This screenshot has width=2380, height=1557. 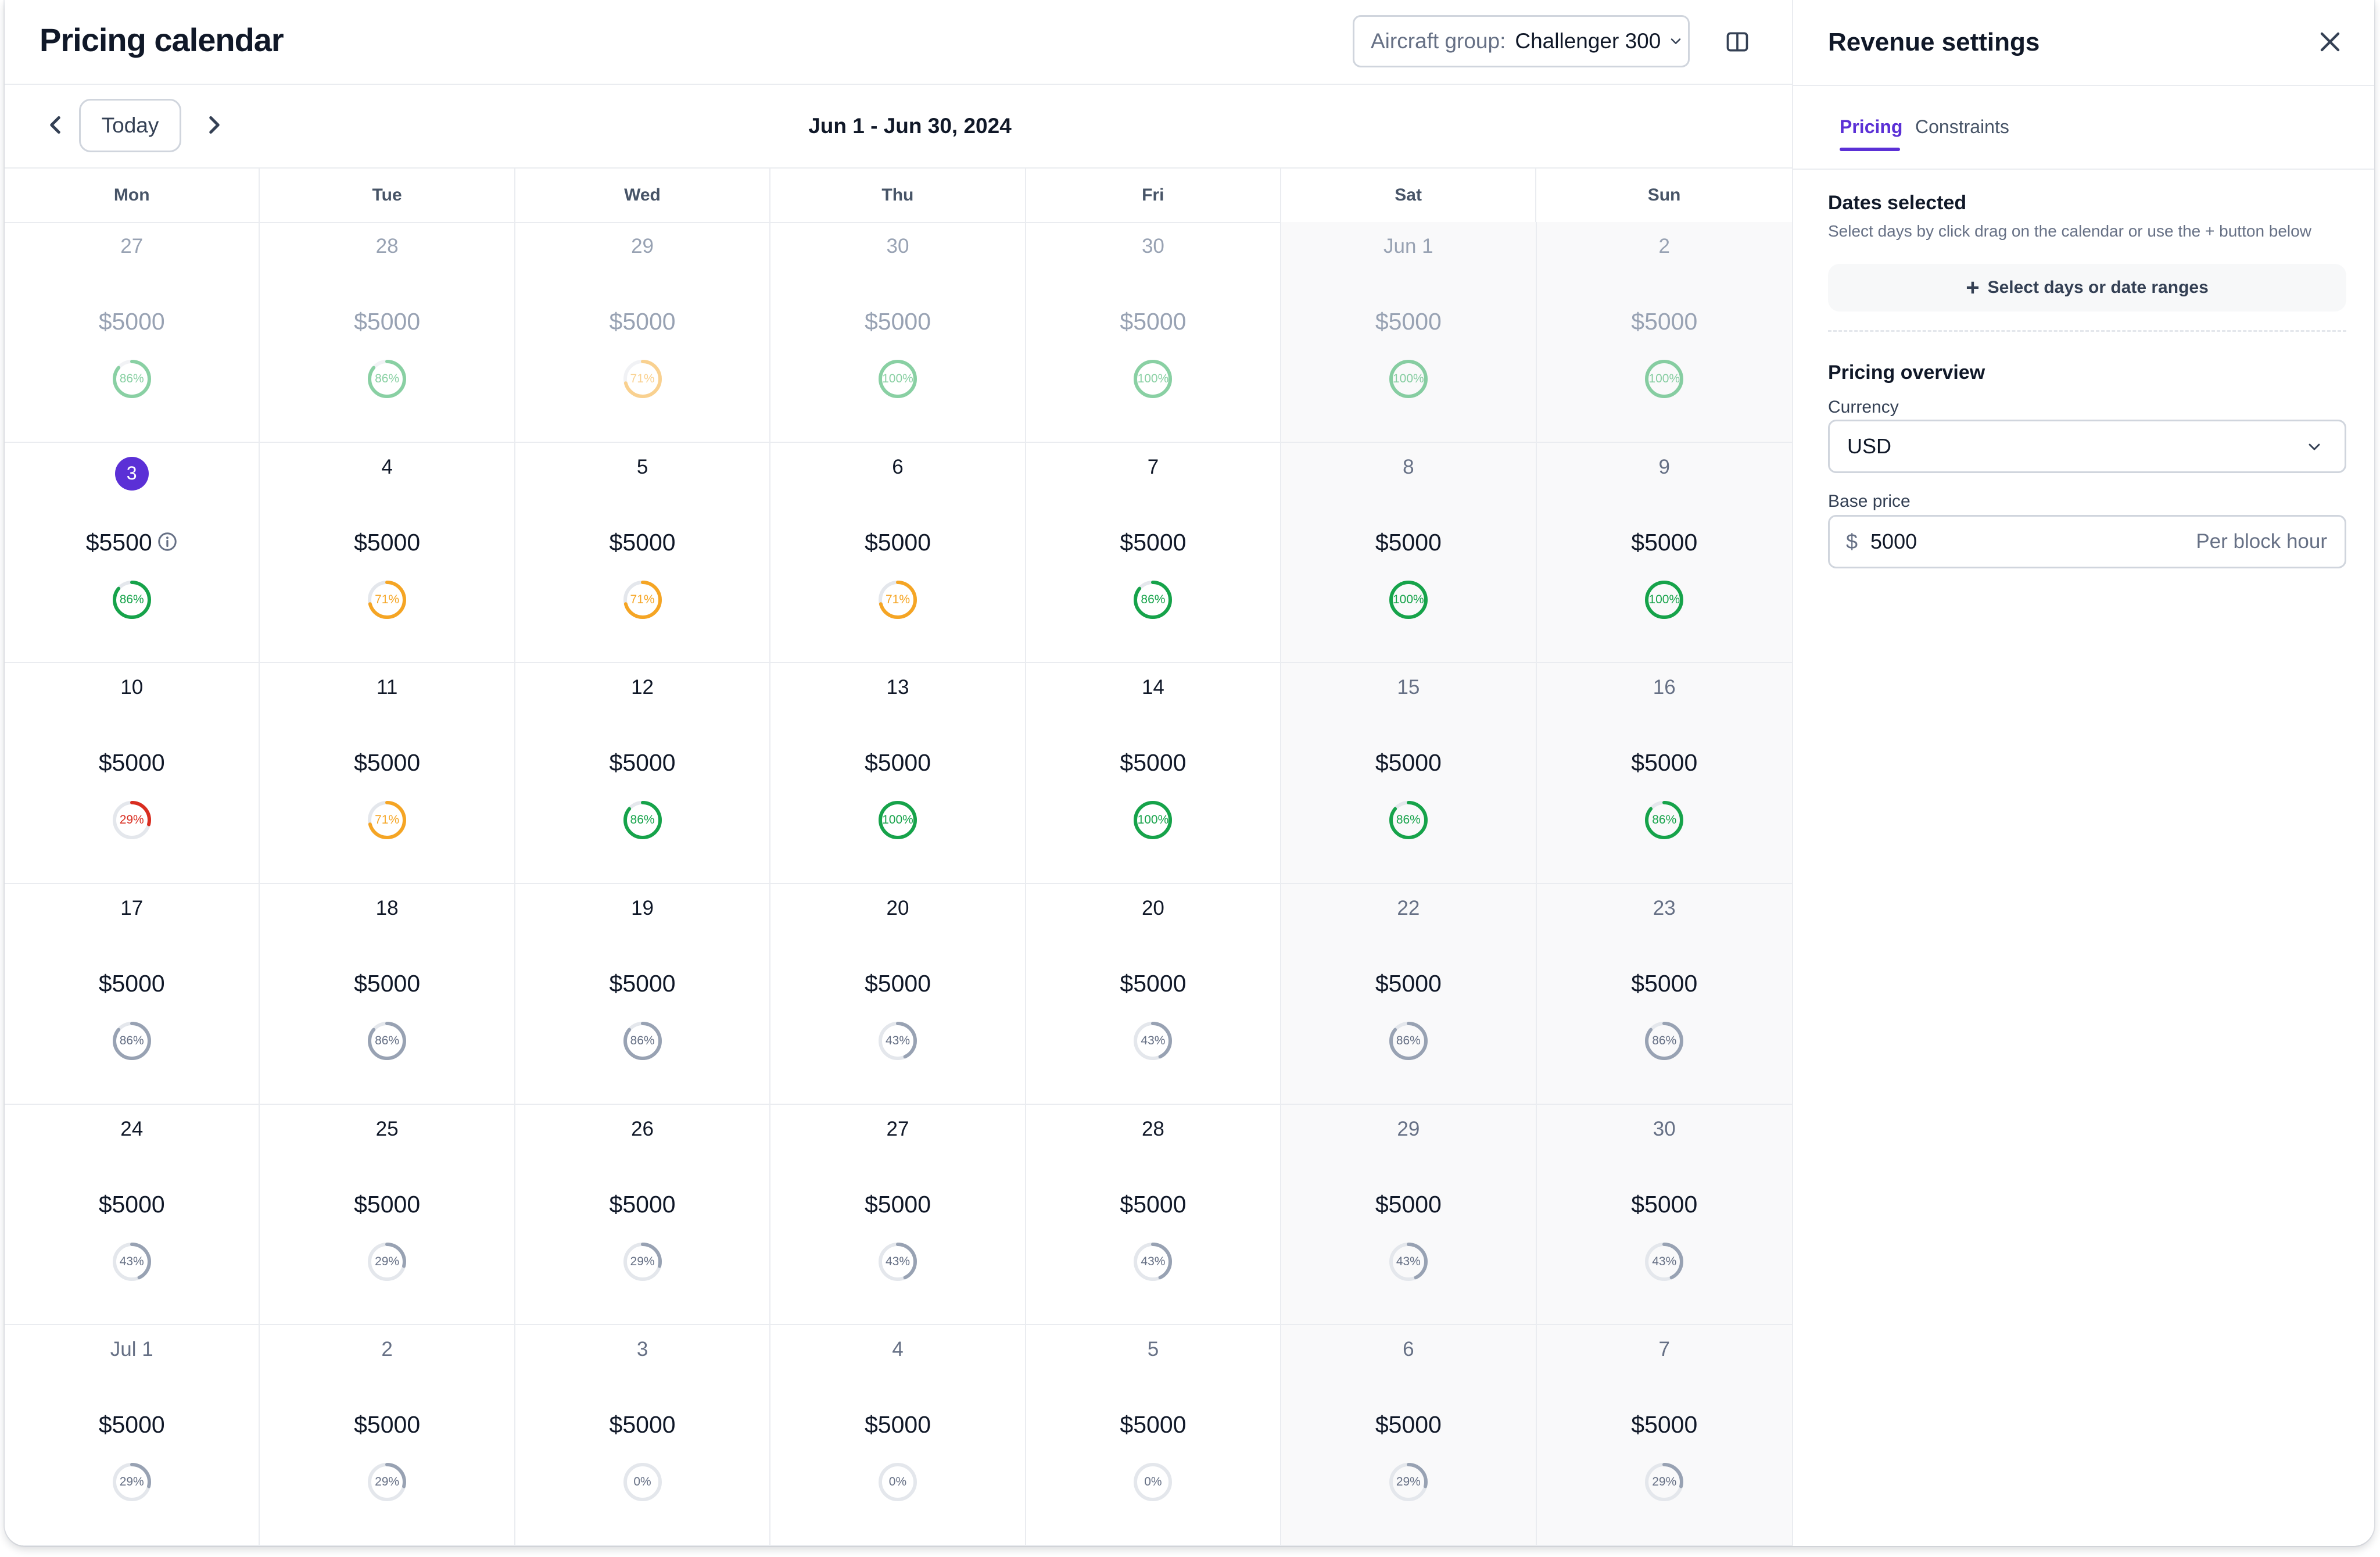 I want to click on calendar-day-cell: 22 $5000 86%, so click(x=1409, y=994).